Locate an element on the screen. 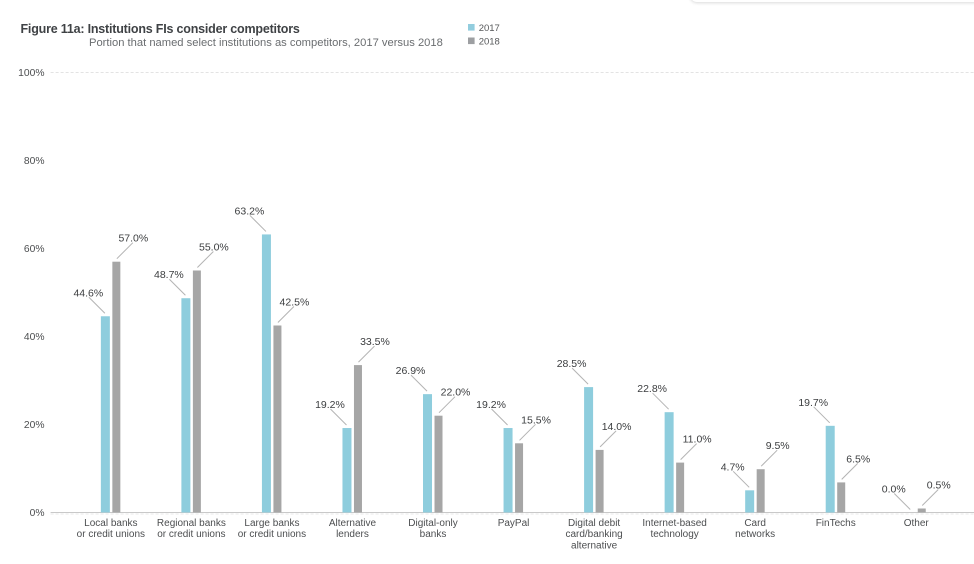 This screenshot has width=974, height=564. svg-text: 22.8% is located at coordinates (652, 389).